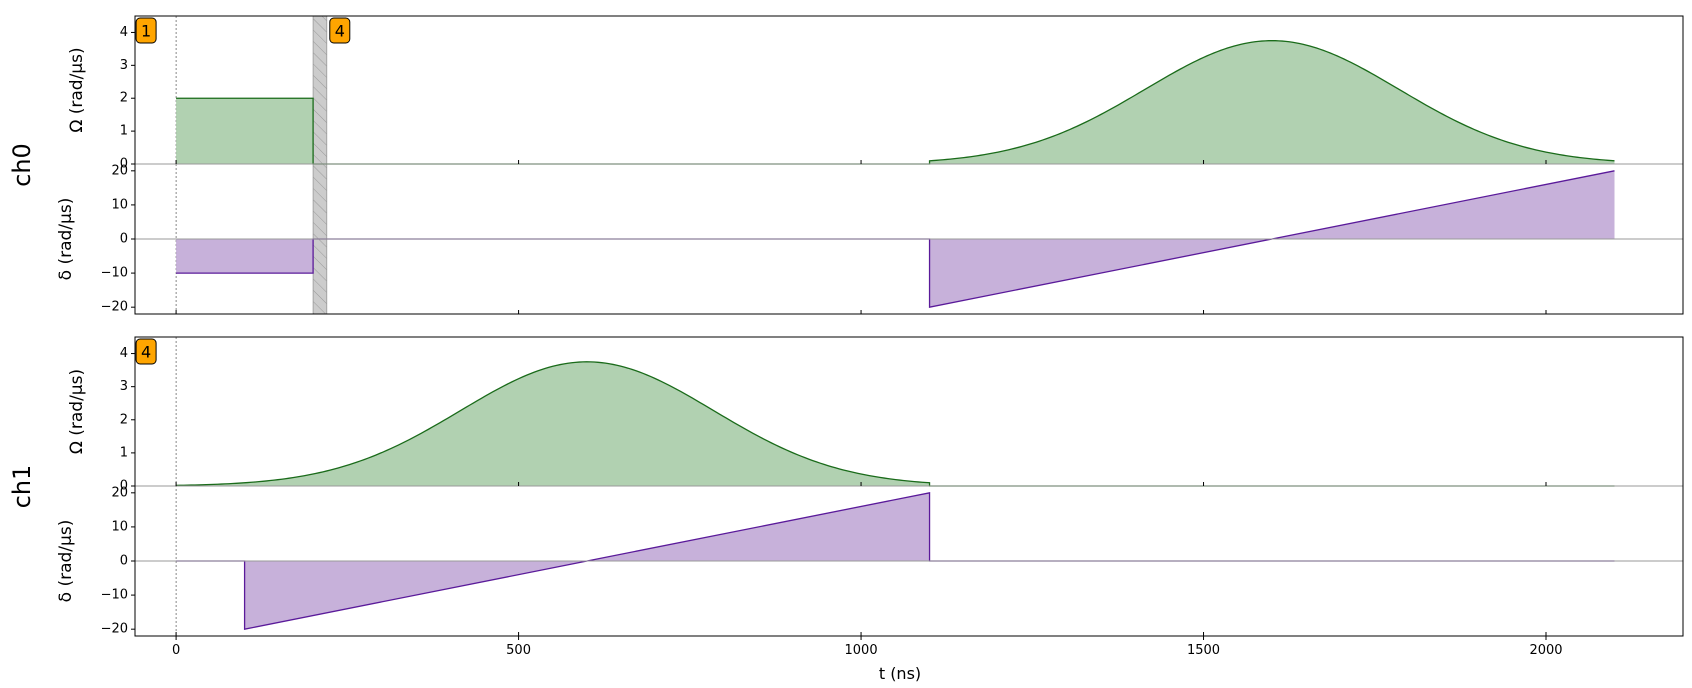  What do you see at coordinates (320, 165) in the screenshot?
I see `hatched-region` at bounding box center [320, 165].